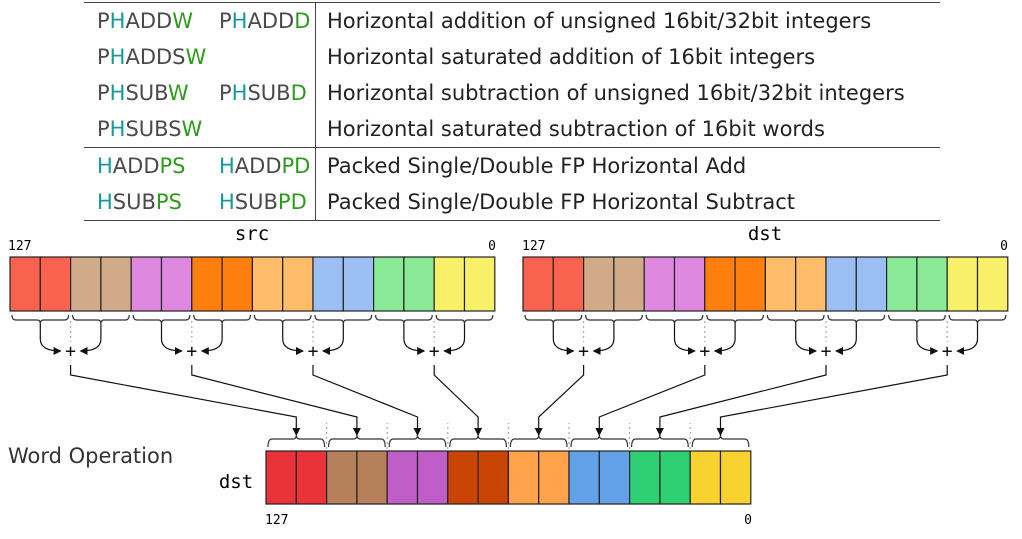  I want to click on operation-label: Word Operation, so click(90, 456).